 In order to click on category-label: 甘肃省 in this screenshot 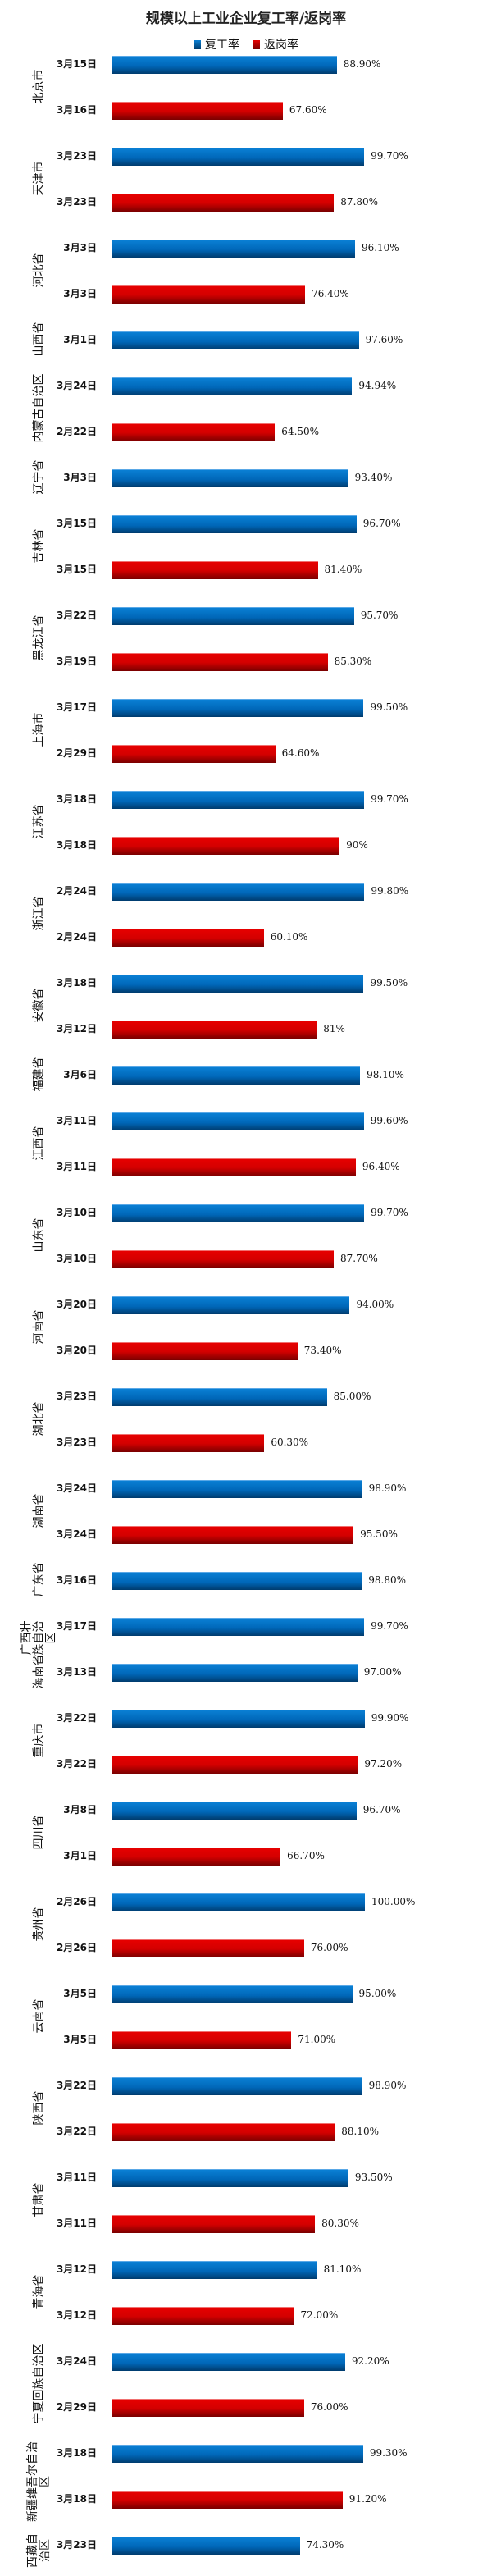, I will do `click(39, 2200)`.